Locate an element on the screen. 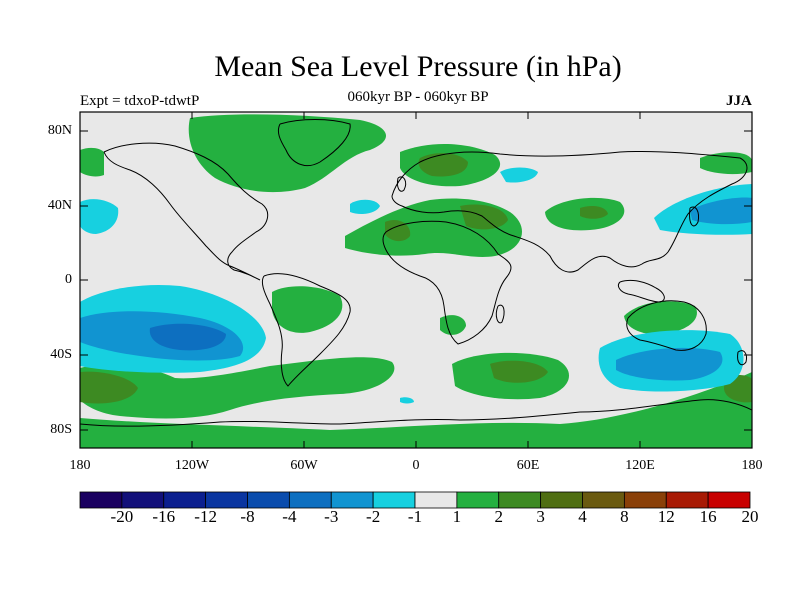 The width and height of the screenshot is (800, 600). atlantic-small-low is located at coordinates (365, 206).